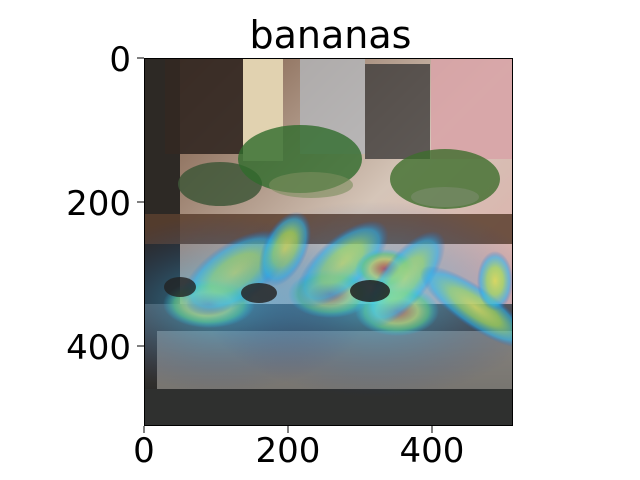 This screenshot has height=480, width=640. What do you see at coordinates (330, 35) in the screenshot?
I see `plot-title: bananas` at bounding box center [330, 35].